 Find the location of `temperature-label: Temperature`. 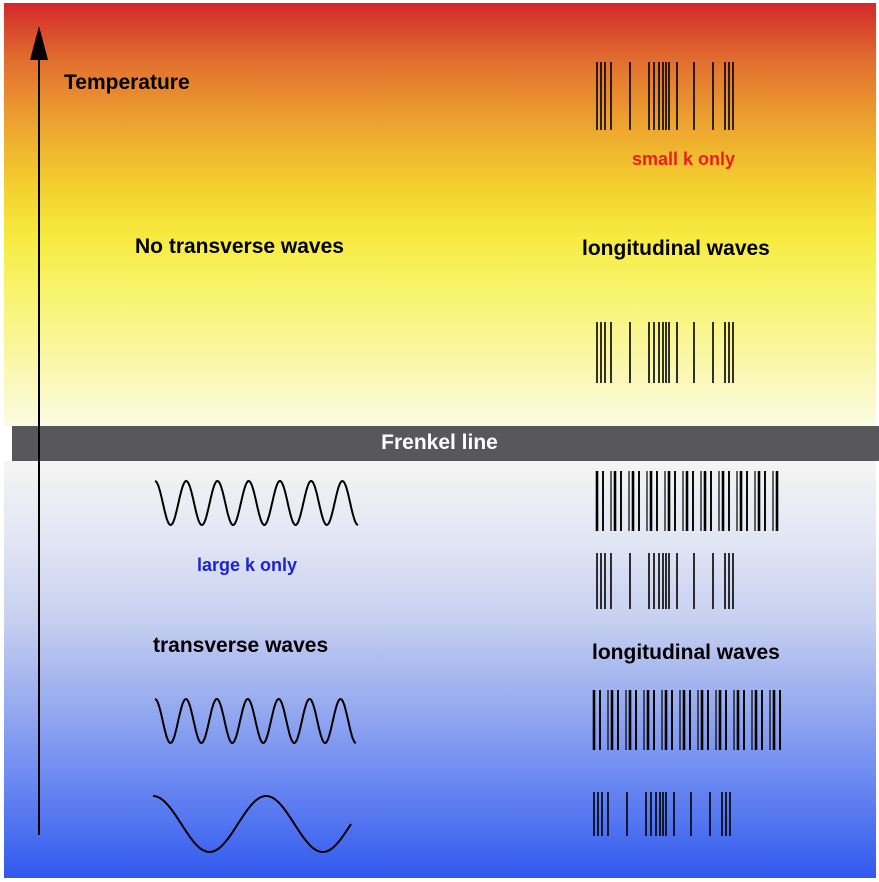

temperature-label: Temperature is located at coordinates (127, 82).